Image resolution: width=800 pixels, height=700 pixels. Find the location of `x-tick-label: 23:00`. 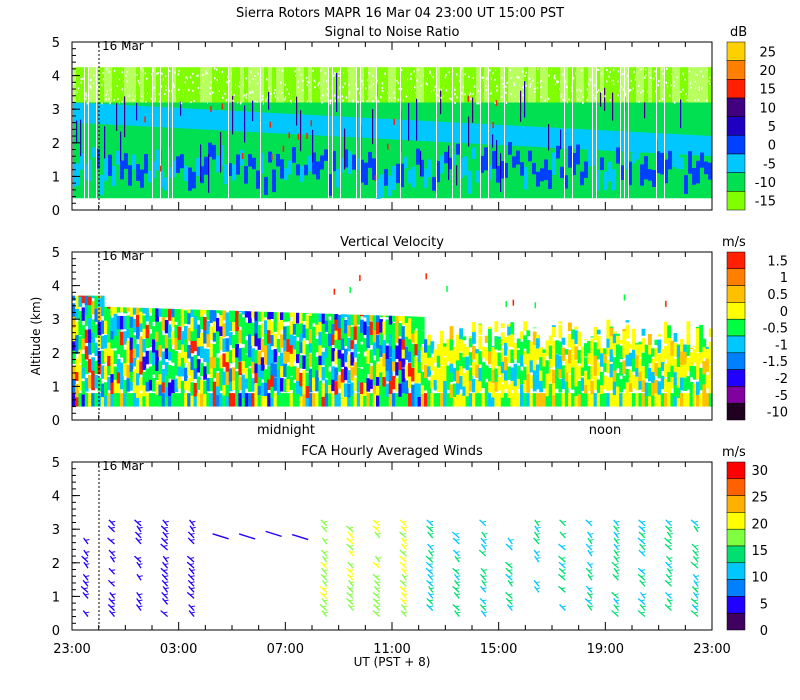

x-tick-label: 23:00 is located at coordinates (711, 649).